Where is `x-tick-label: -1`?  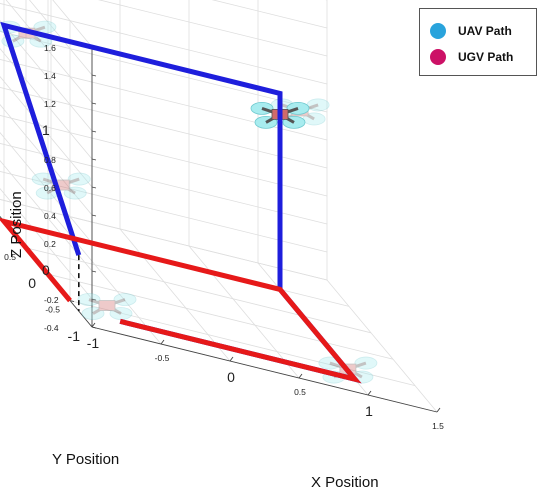
x-tick-label: -1 is located at coordinates (93, 343).